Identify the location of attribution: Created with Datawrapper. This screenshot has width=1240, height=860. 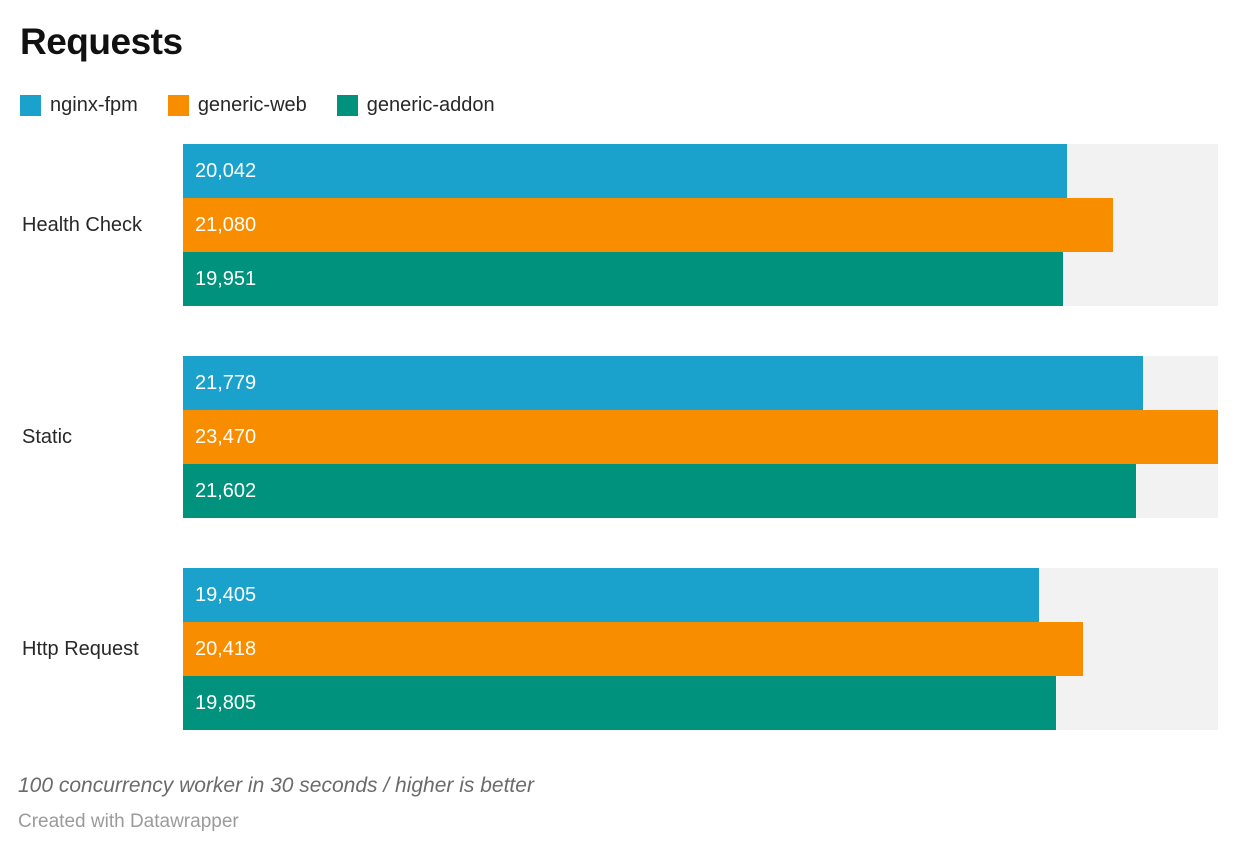
(128, 822).